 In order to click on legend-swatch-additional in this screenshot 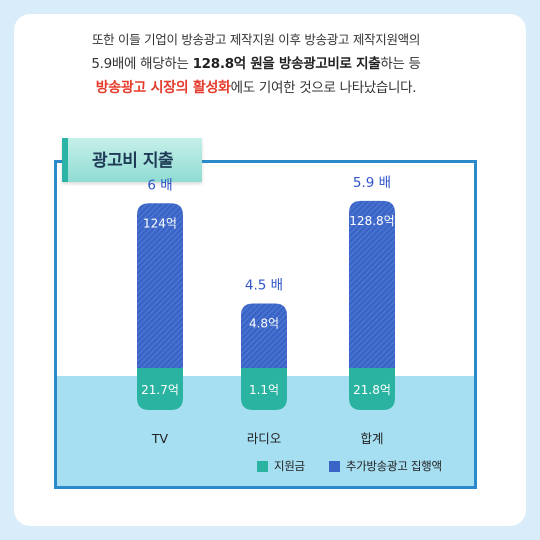, I will do `click(334, 466)`.